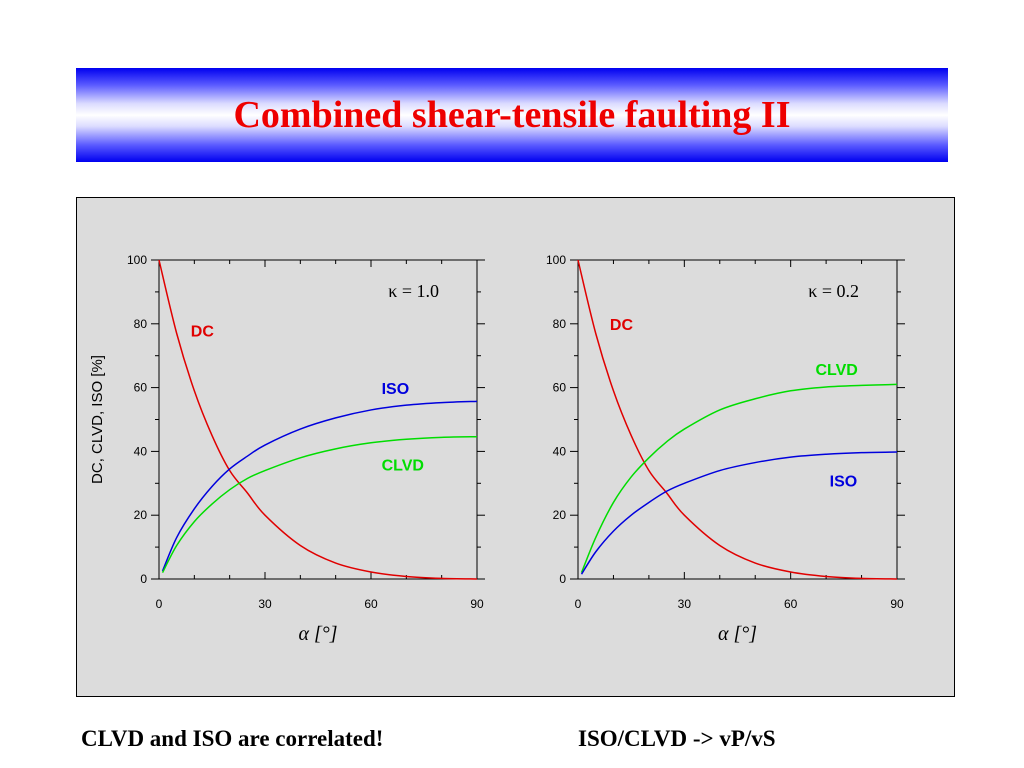 This screenshot has width=1024, height=768. Describe the element at coordinates (739, 513) in the screenshot. I see `chart2-series-iso-line` at that location.